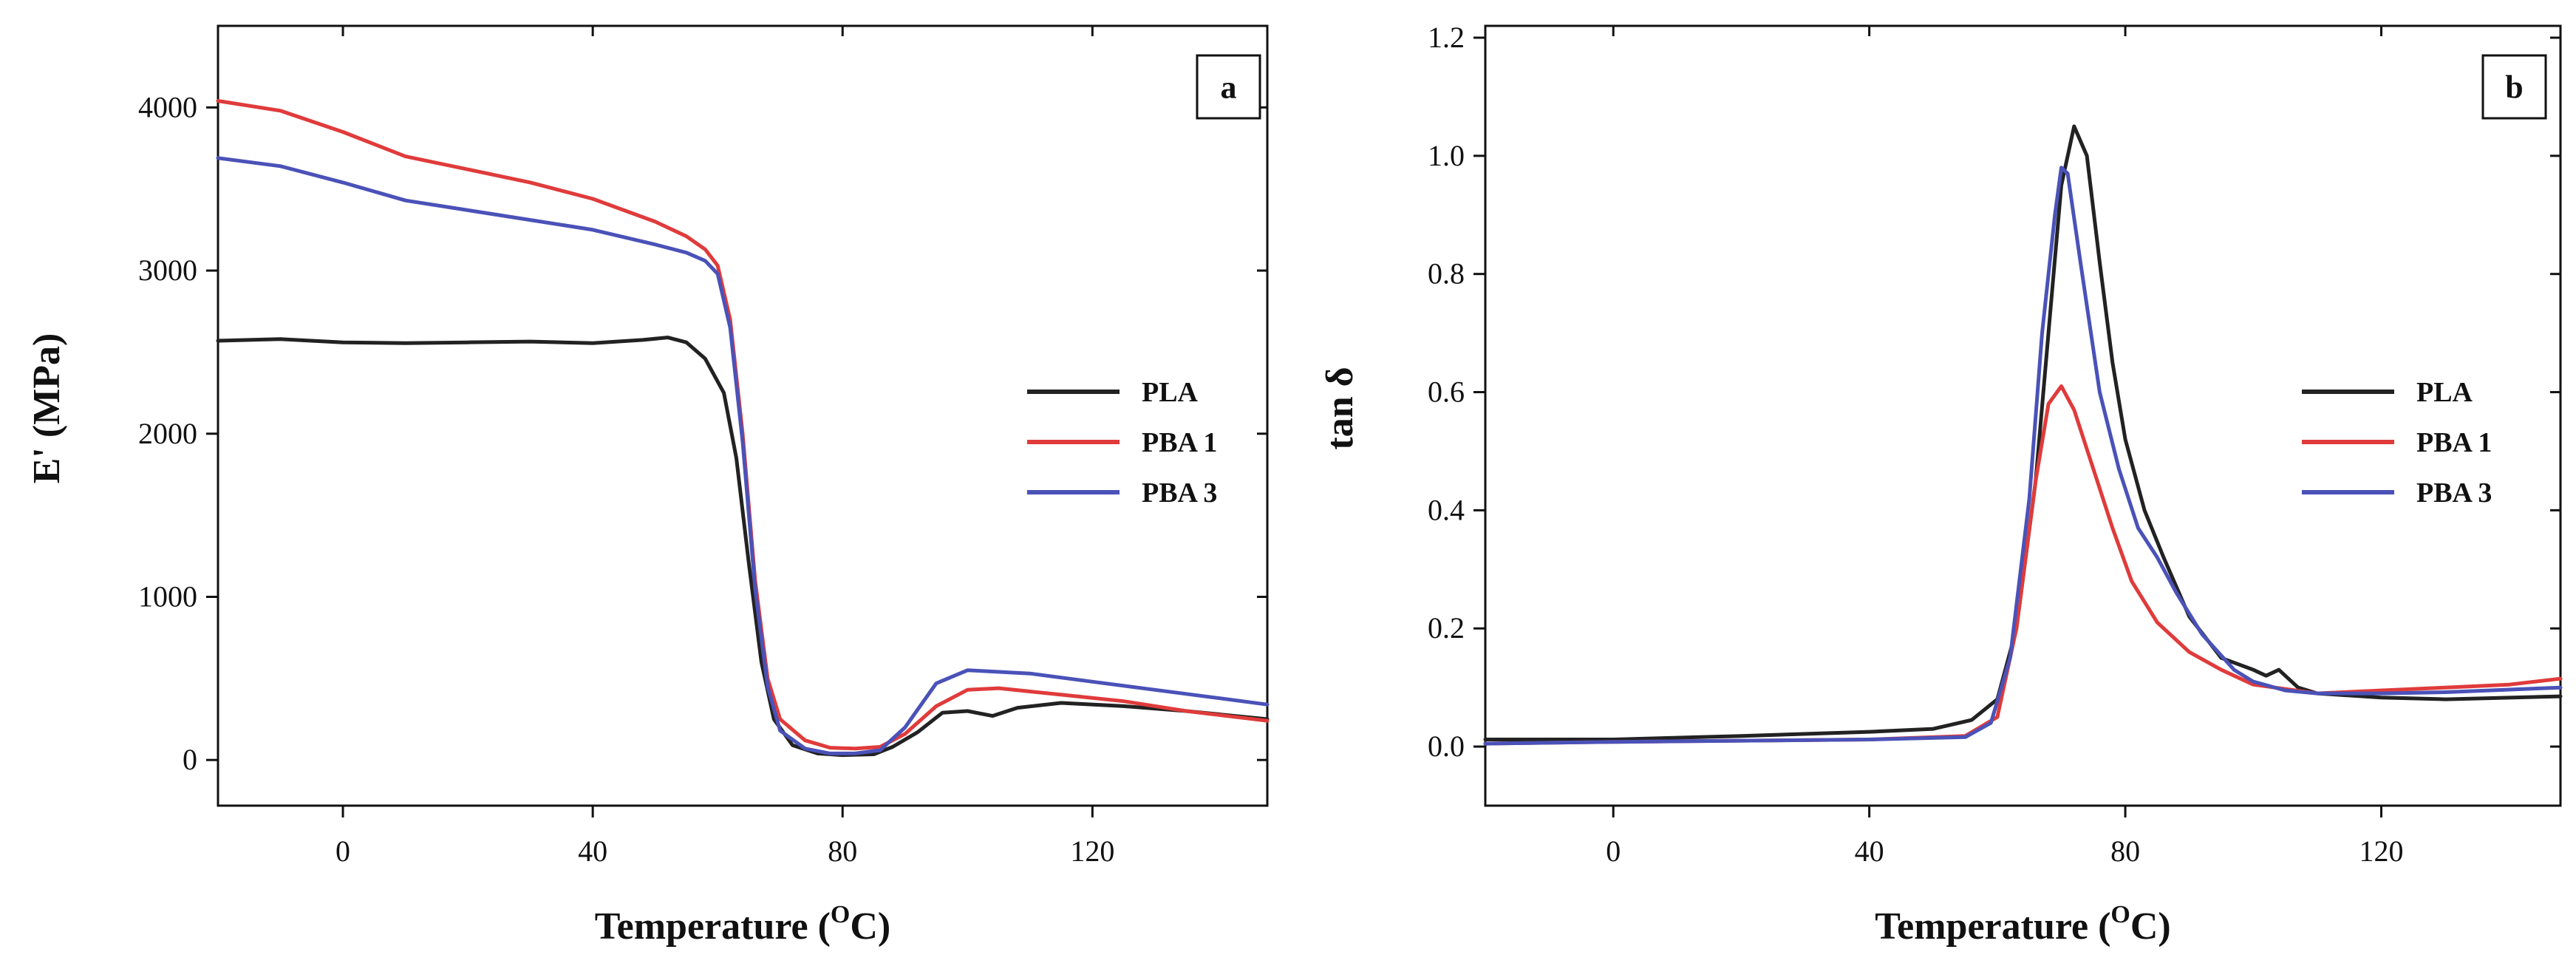 This screenshot has height=969, width=2576. I want to click on y-tick-label: 0.6, so click(1446, 392).